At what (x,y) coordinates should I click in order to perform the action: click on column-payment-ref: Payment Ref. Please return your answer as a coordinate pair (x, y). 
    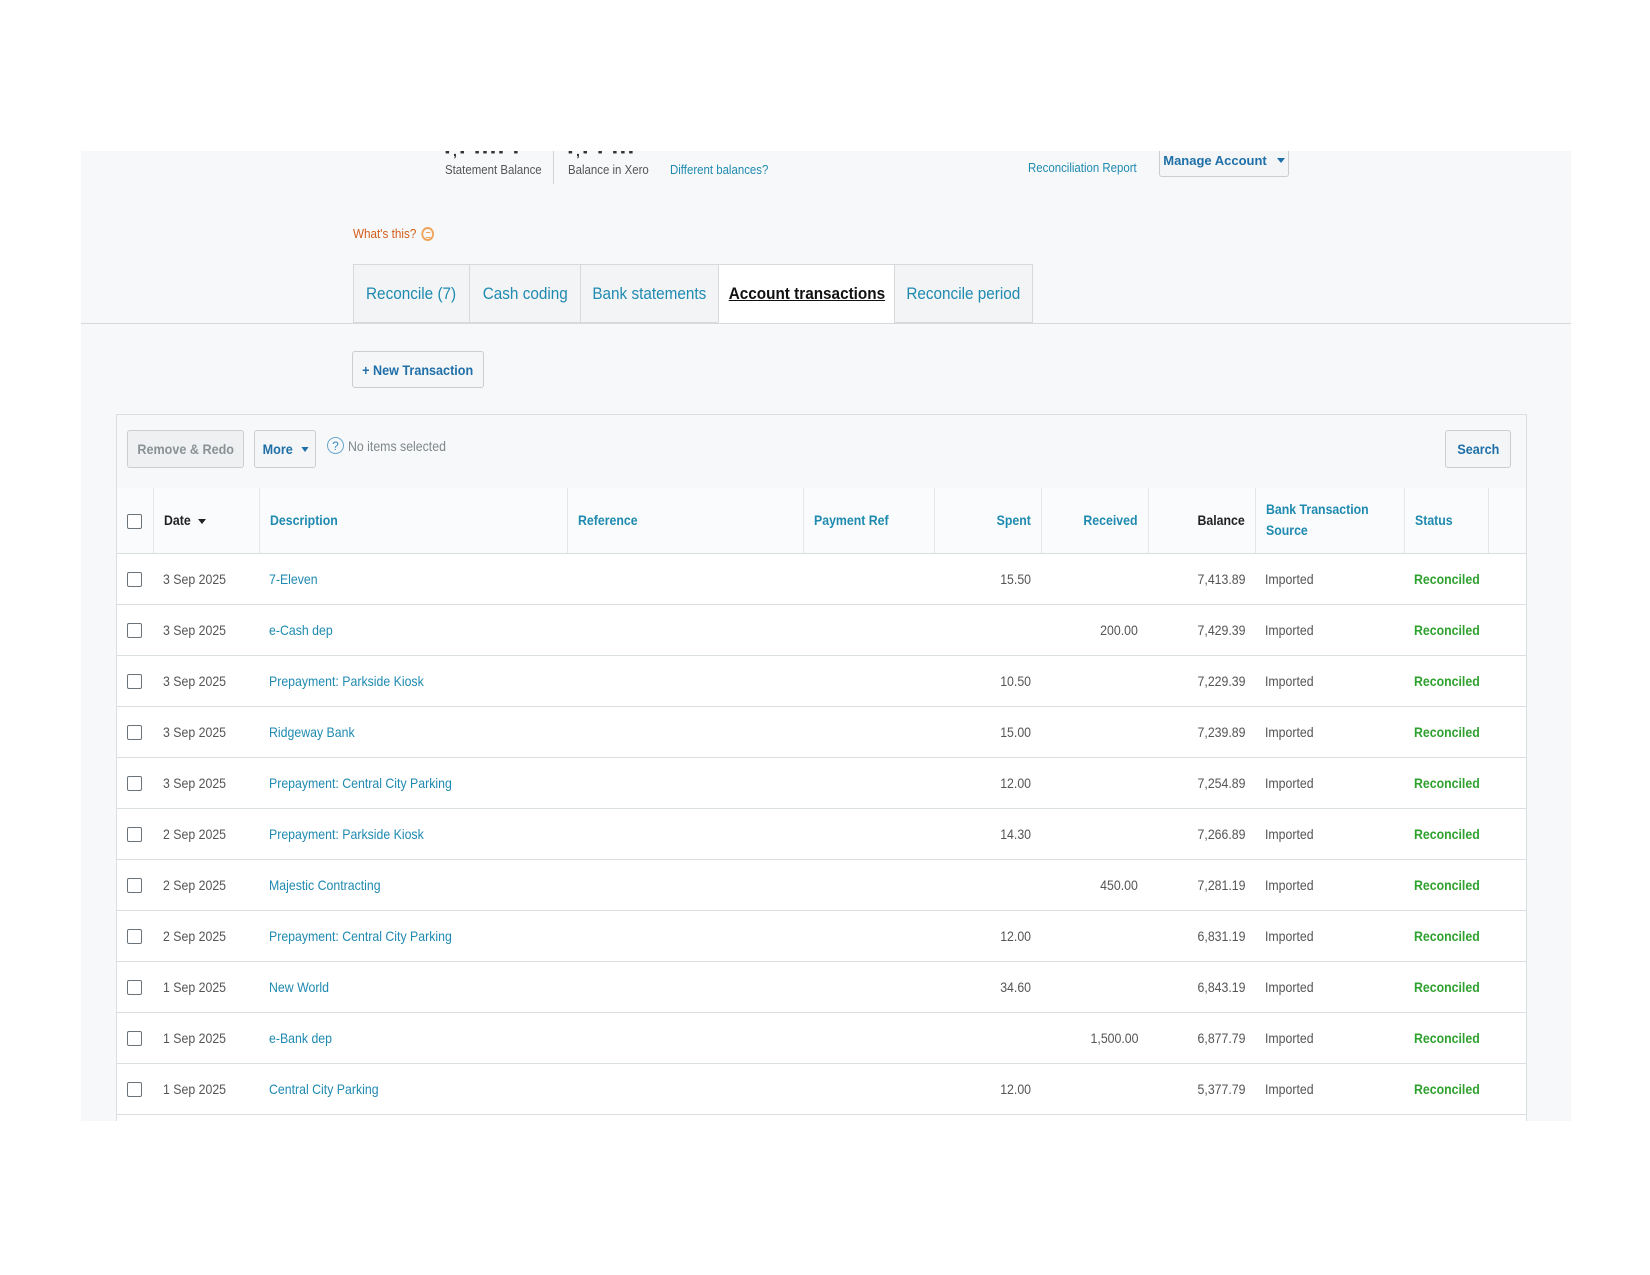
    Looking at the image, I should click on (869, 521).